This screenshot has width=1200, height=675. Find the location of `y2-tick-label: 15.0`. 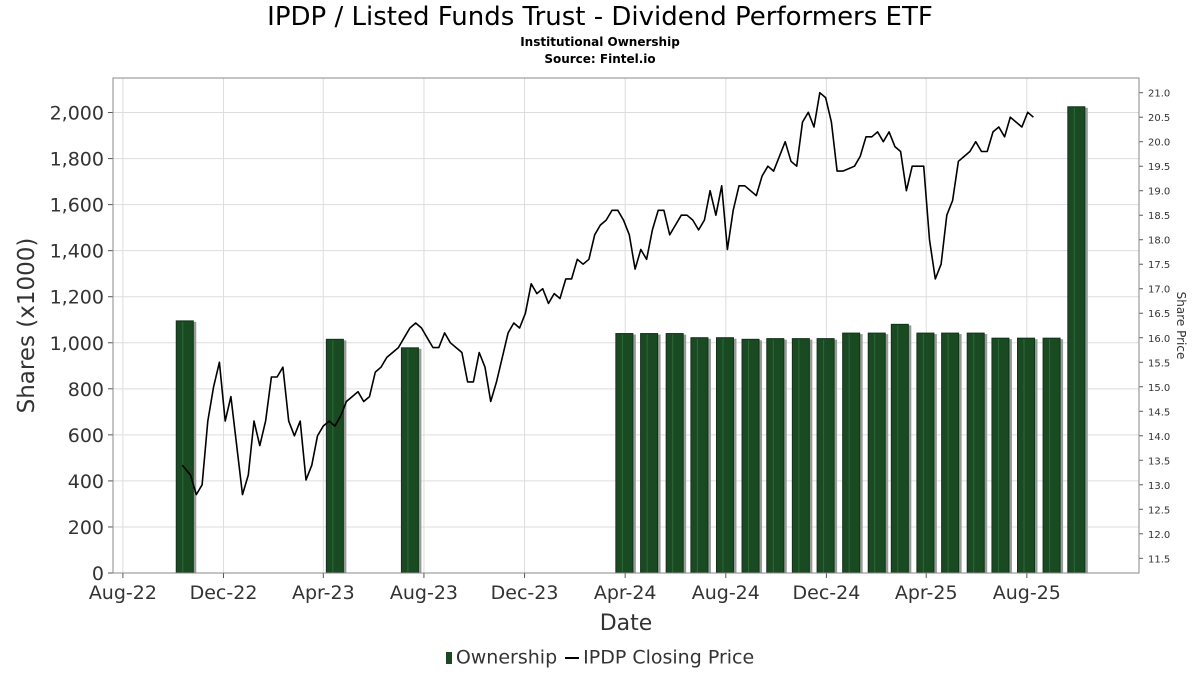

y2-tick-label: 15.0 is located at coordinates (1159, 388).